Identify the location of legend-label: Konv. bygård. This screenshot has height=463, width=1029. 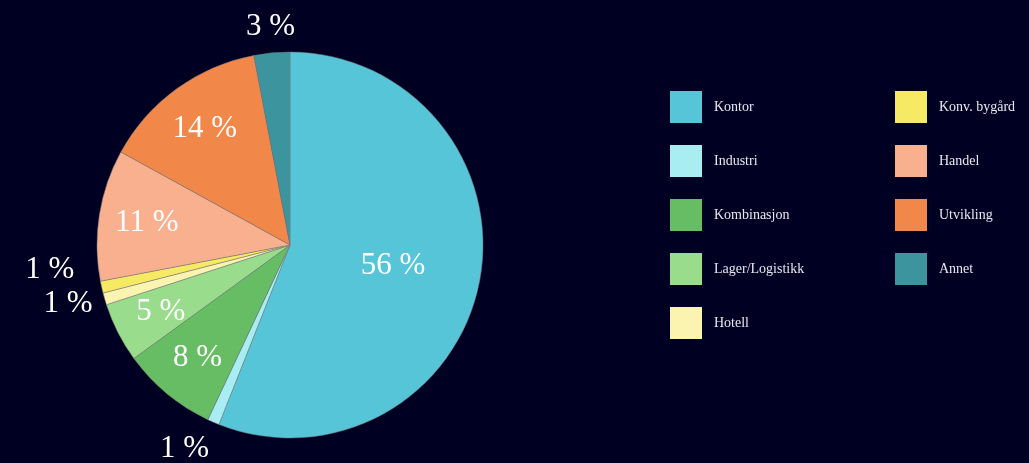
(977, 106).